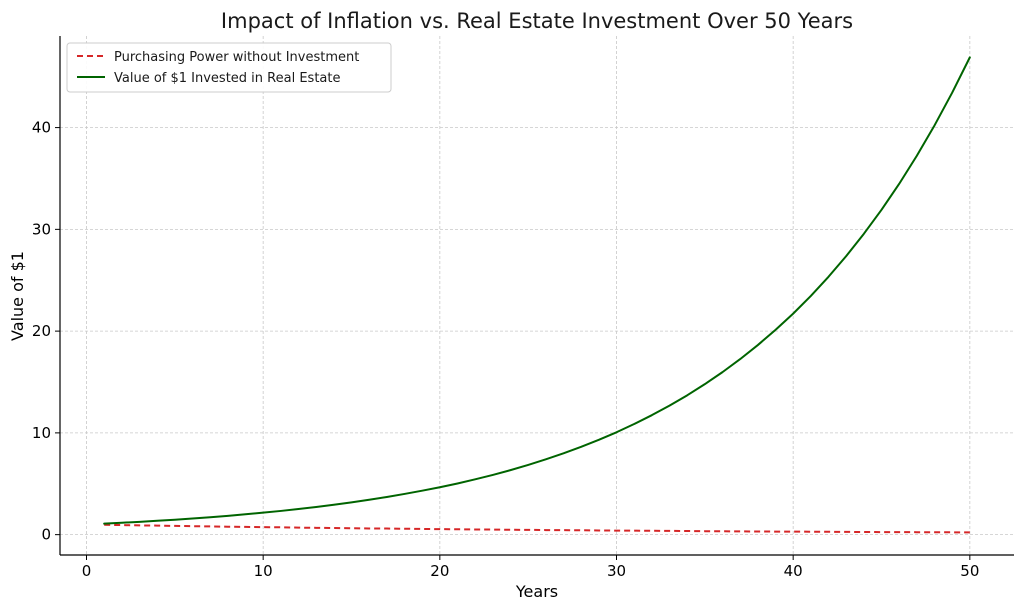 This screenshot has width=1024, height=611. Describe the element at coordinates (41, 433) in the screenshot. I see `y-tick-label-10: 10` at that location.